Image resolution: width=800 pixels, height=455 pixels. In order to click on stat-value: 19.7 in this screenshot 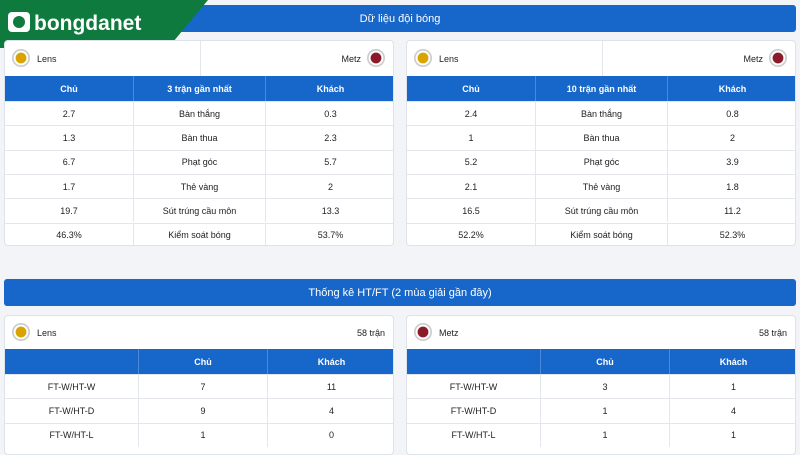, I will do `click(69, 210)`.